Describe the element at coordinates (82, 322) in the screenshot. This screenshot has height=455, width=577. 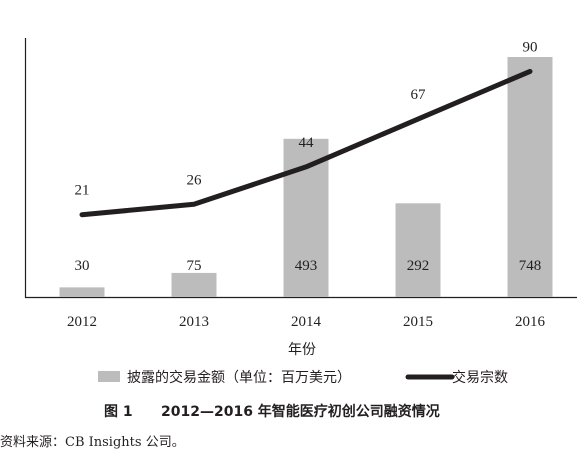
I see `x-tick-label: 2012` at that location.